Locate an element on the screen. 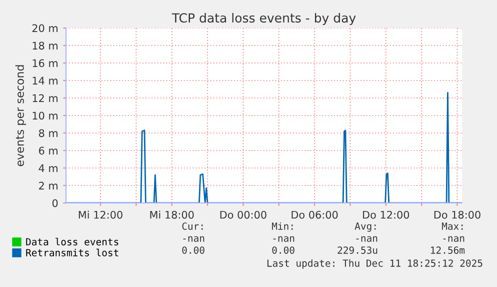 Image resolution: width=497 pixels, height=287 pixels. y-tick-label: 8 m is located at coordinates (48, 133).